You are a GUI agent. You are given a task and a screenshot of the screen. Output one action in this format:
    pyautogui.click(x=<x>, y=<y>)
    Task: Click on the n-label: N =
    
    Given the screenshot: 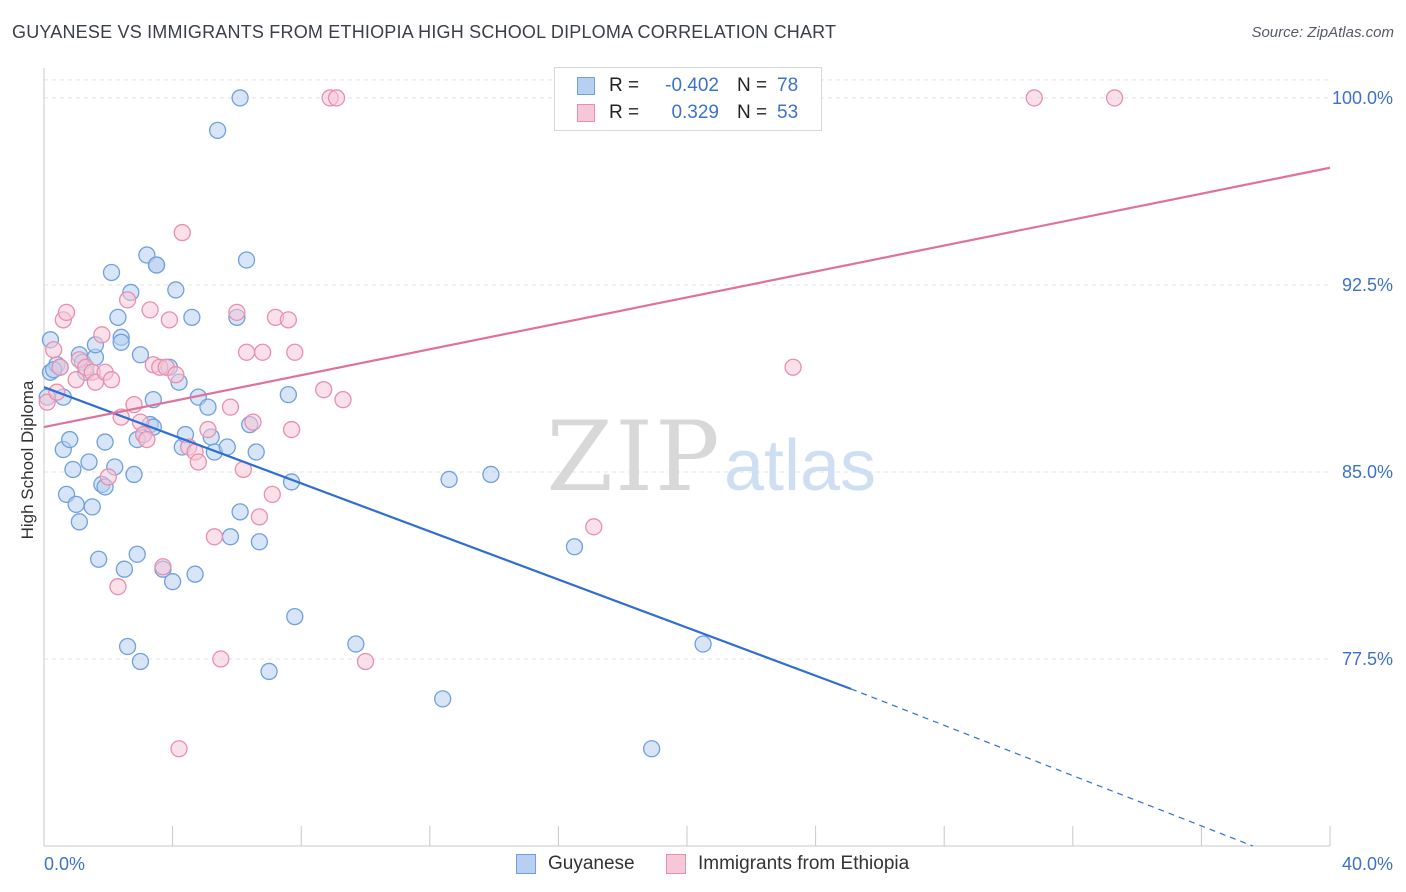 What is the action you would take?
    pyautogui.click(x=752, y=85)
    